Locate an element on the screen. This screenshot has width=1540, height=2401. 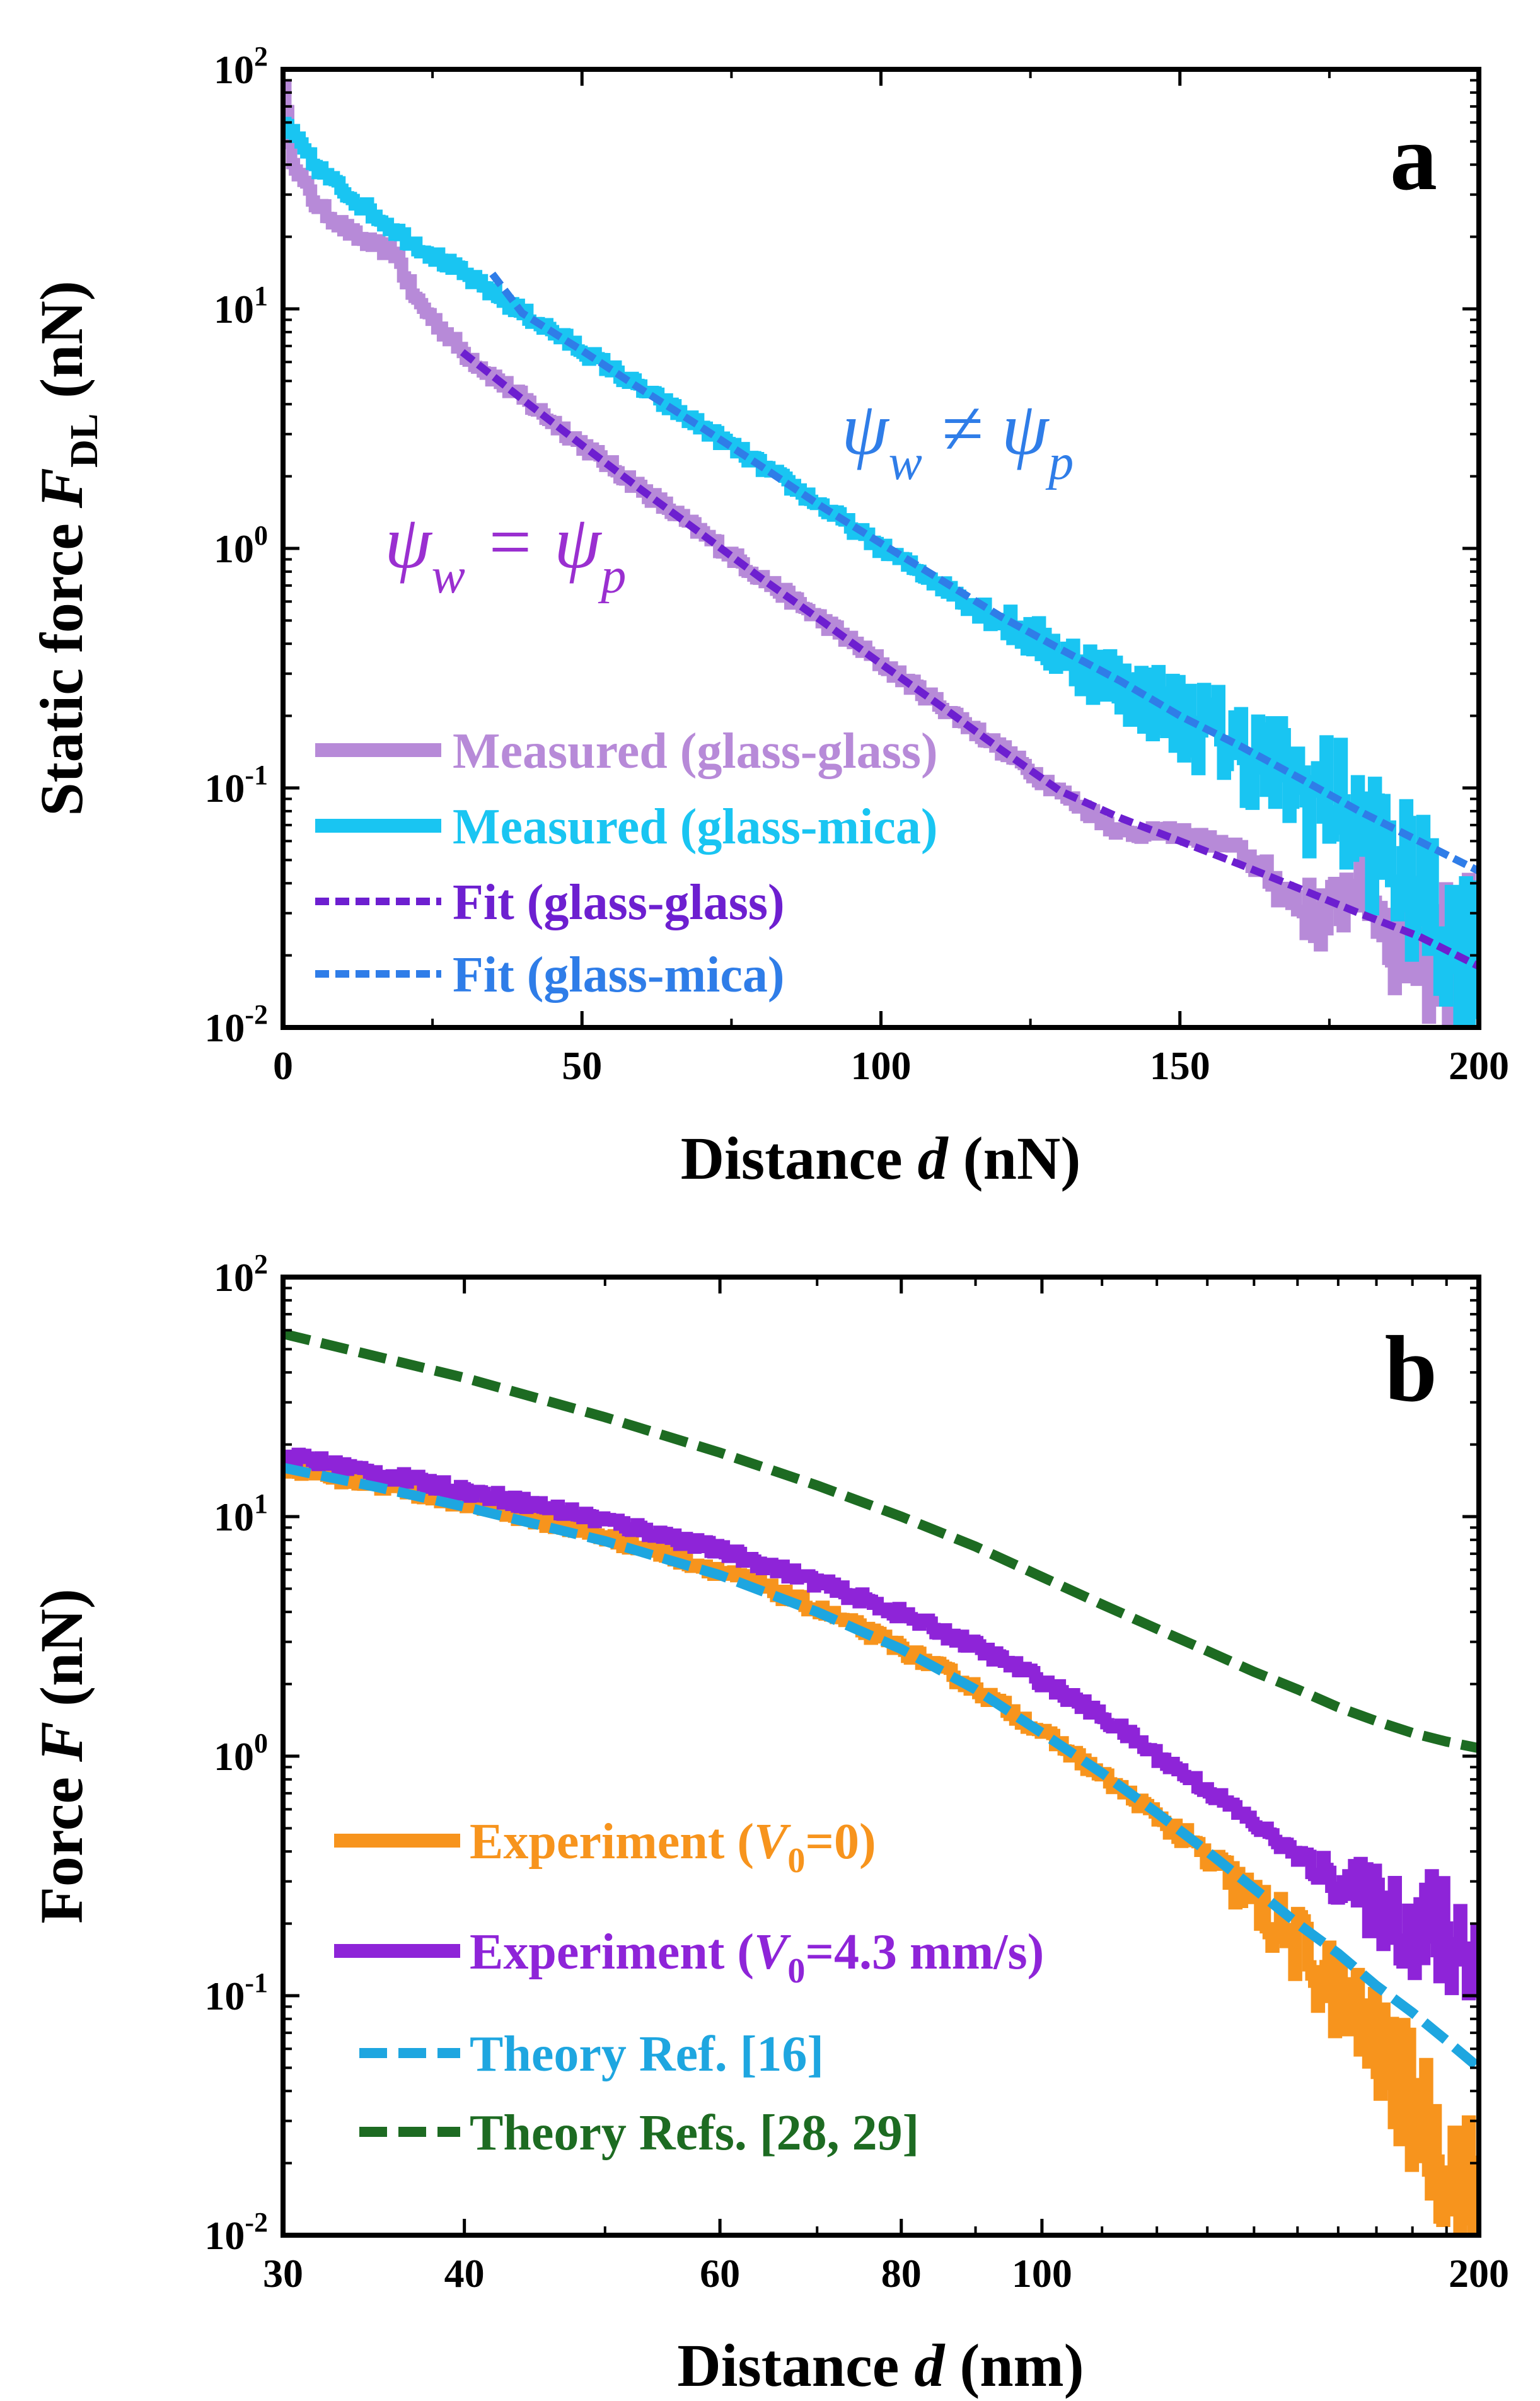
legend-label-measured-glass-glass: Measured (glass-glass) is located at coordinates (695, 751).